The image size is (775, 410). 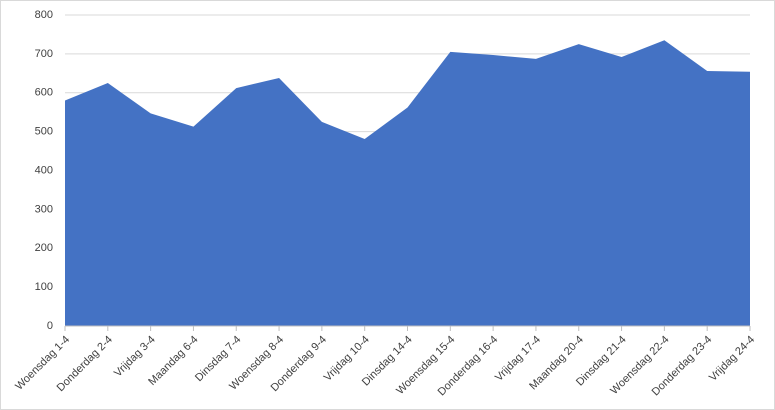 What do you see at coordinates (44, 248) in the screenshot?
I see `y-tick-label: 200` at bounding box center [44, 248].